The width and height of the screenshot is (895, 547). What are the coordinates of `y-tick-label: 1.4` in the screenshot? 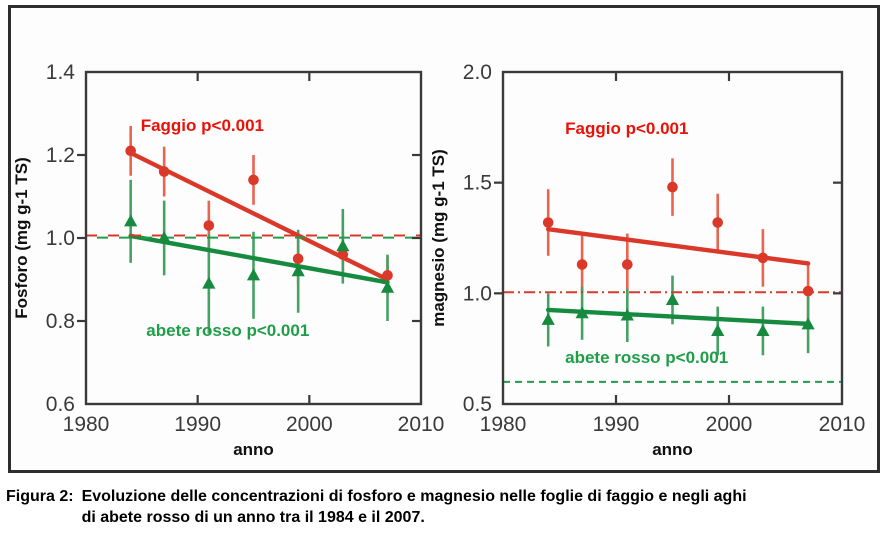 It's located at (61, 72).